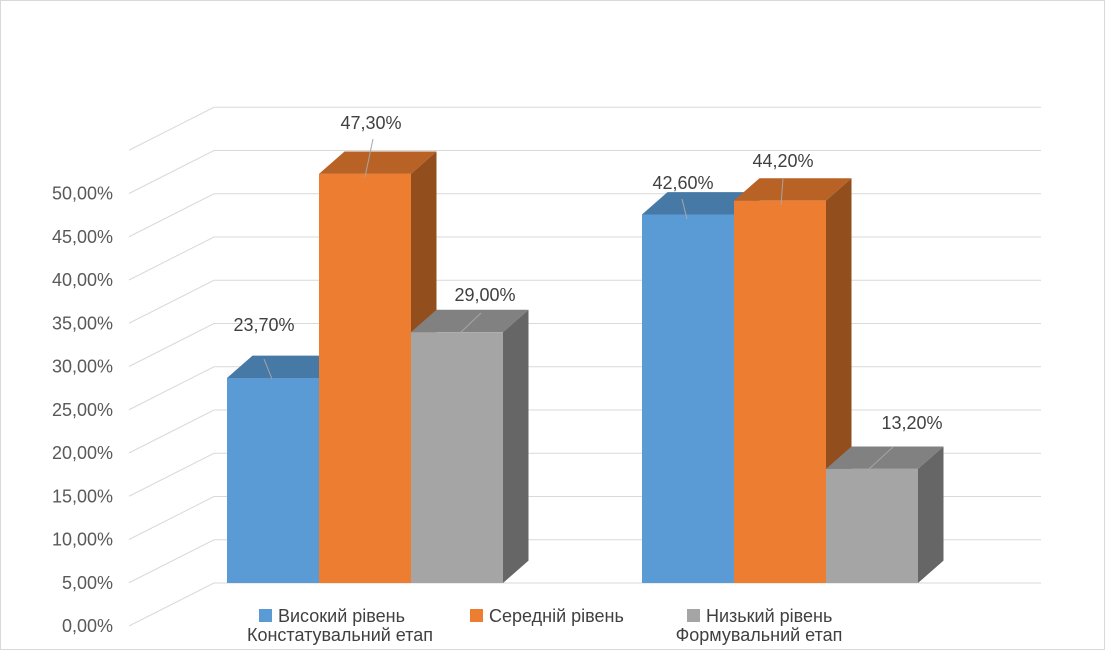  What do you see at coordinates (544, 635) in the screenshot?
I see `x-axis: Констатувальний етап Формувальний етап` at bounding box center [544, 635].